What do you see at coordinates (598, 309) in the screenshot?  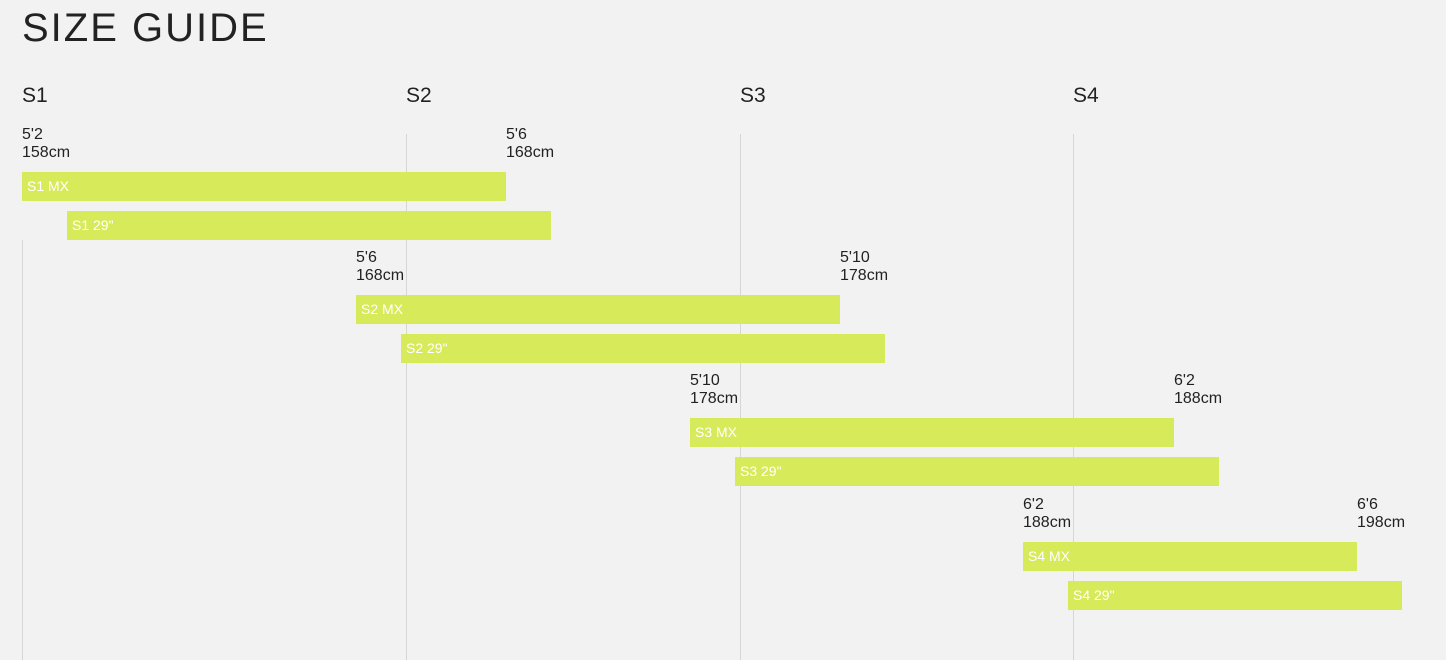 I see `size-bar-s2-mx: S2 MX` at bounding box center [598, 309].